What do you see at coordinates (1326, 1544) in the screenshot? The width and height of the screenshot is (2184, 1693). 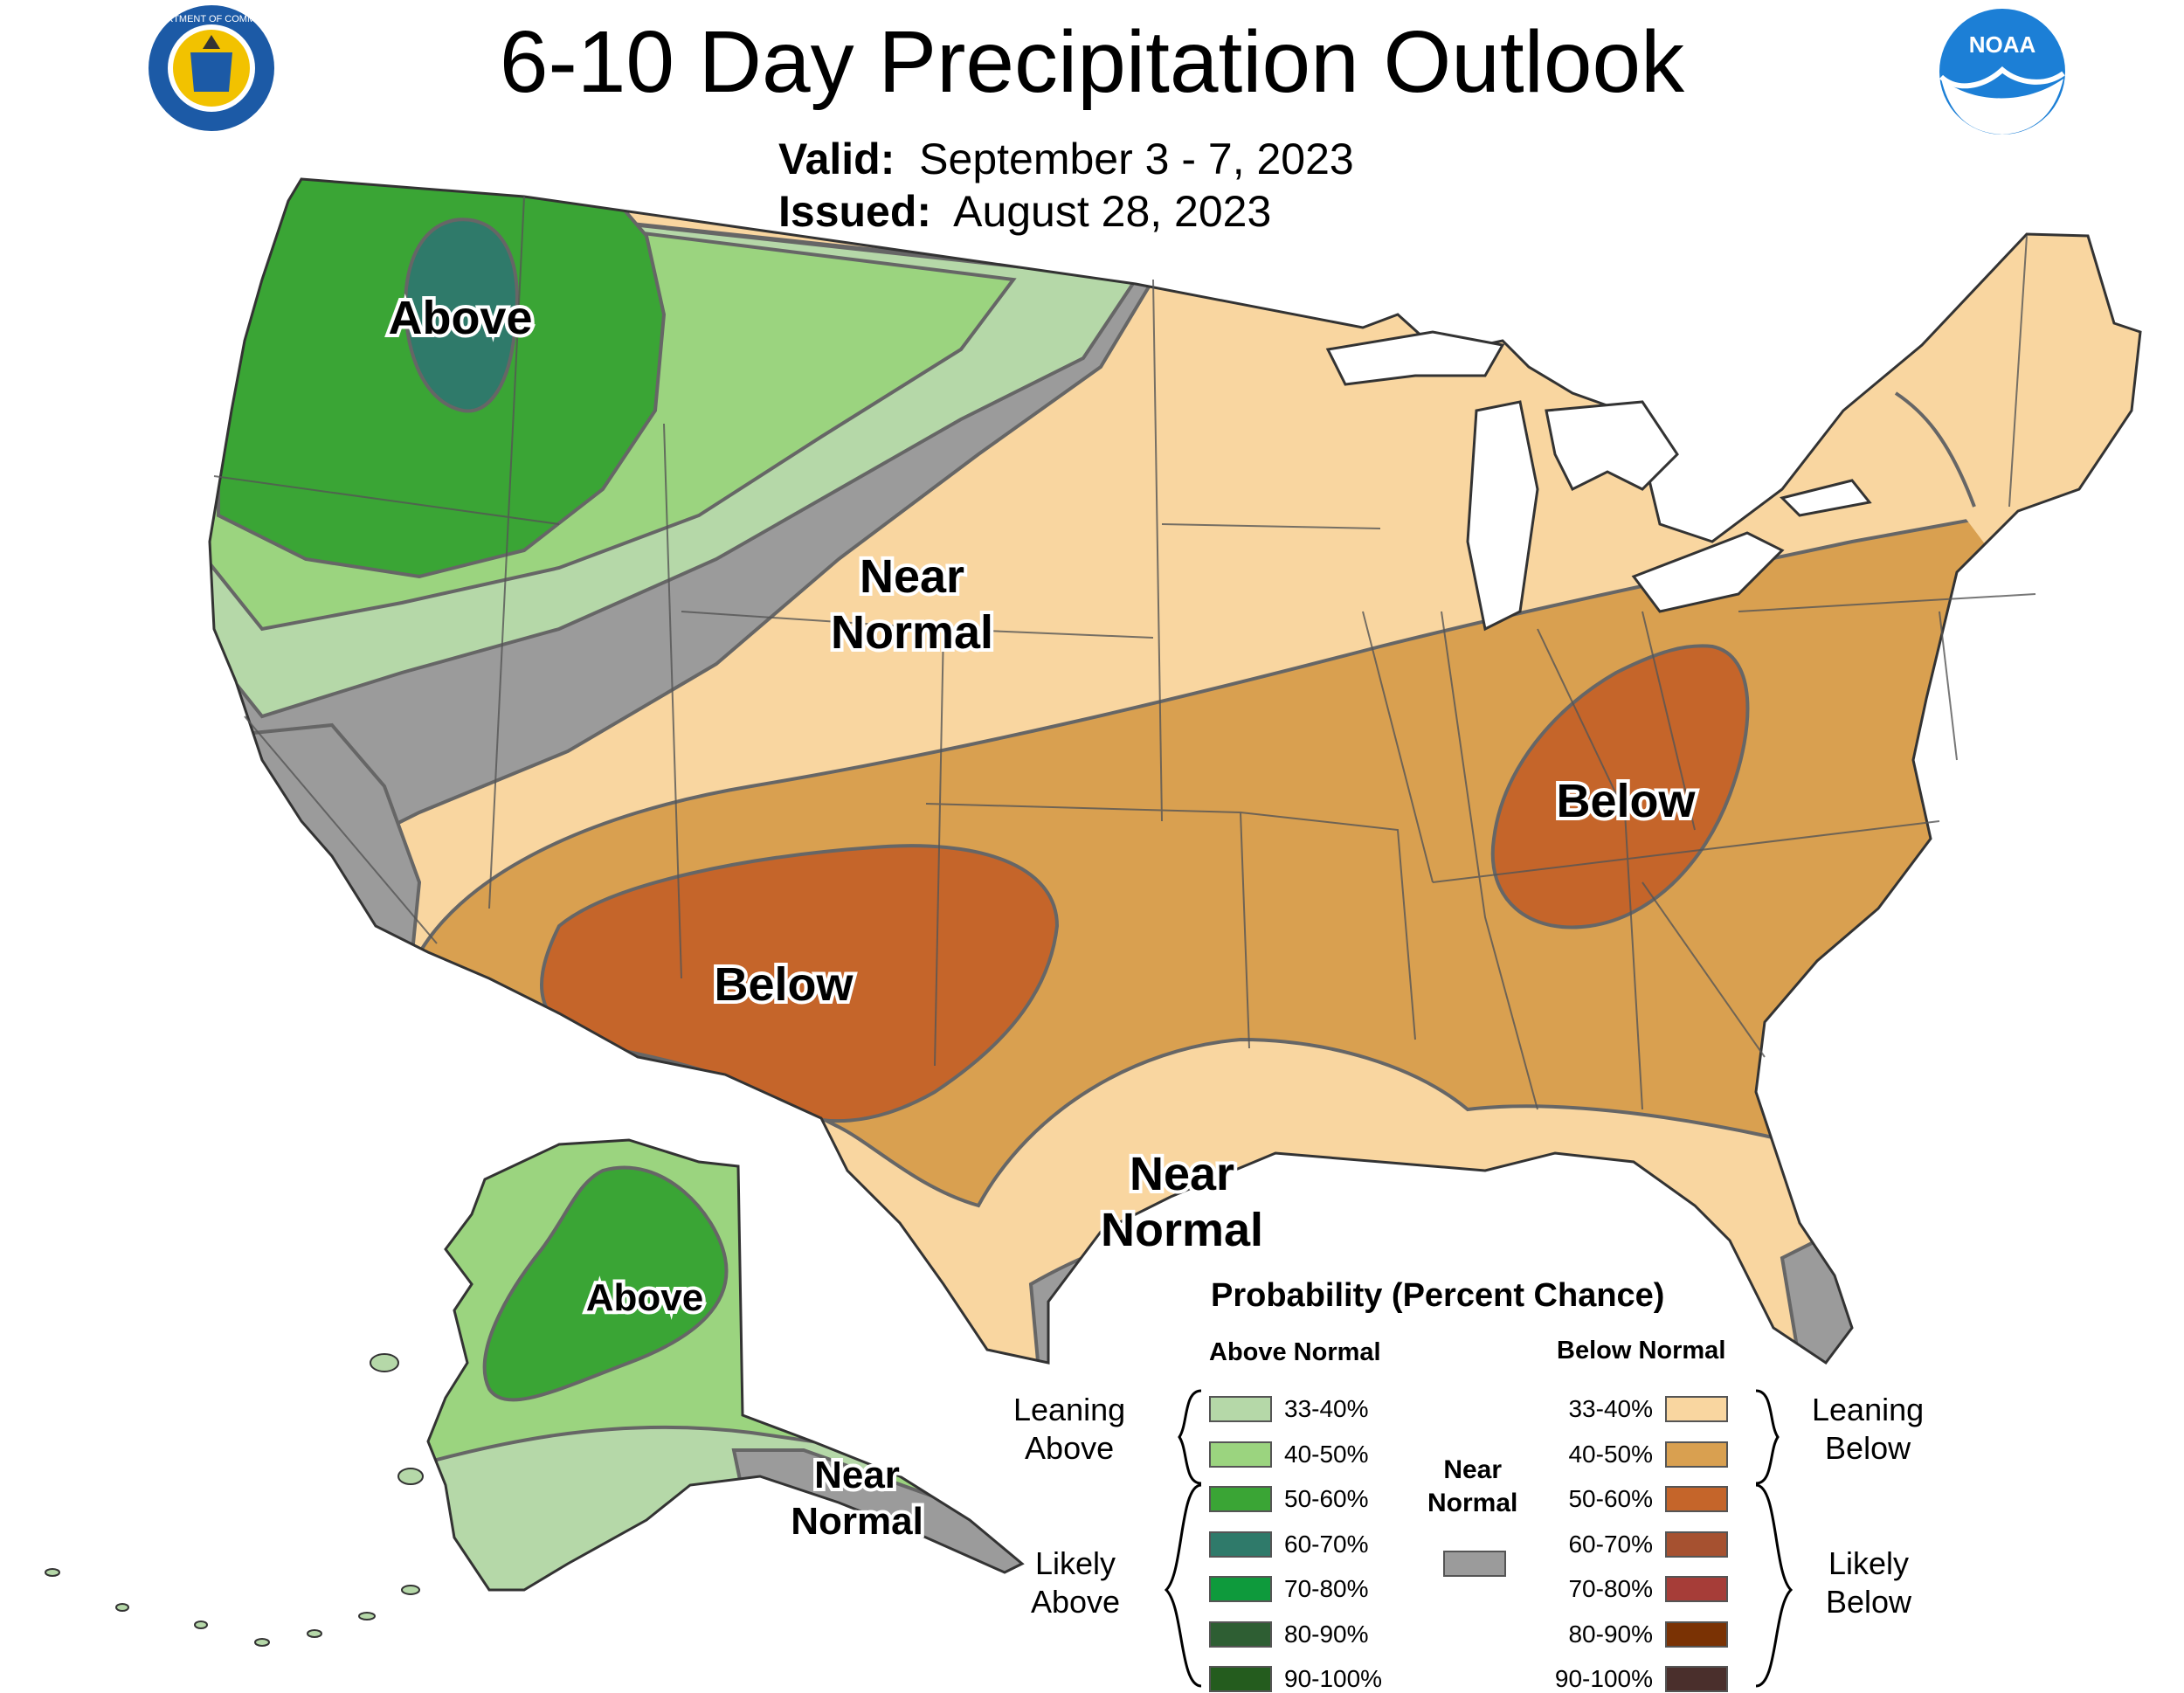 I see `above-legend-label: 60-70%` at bounding box center [1326, 1544].